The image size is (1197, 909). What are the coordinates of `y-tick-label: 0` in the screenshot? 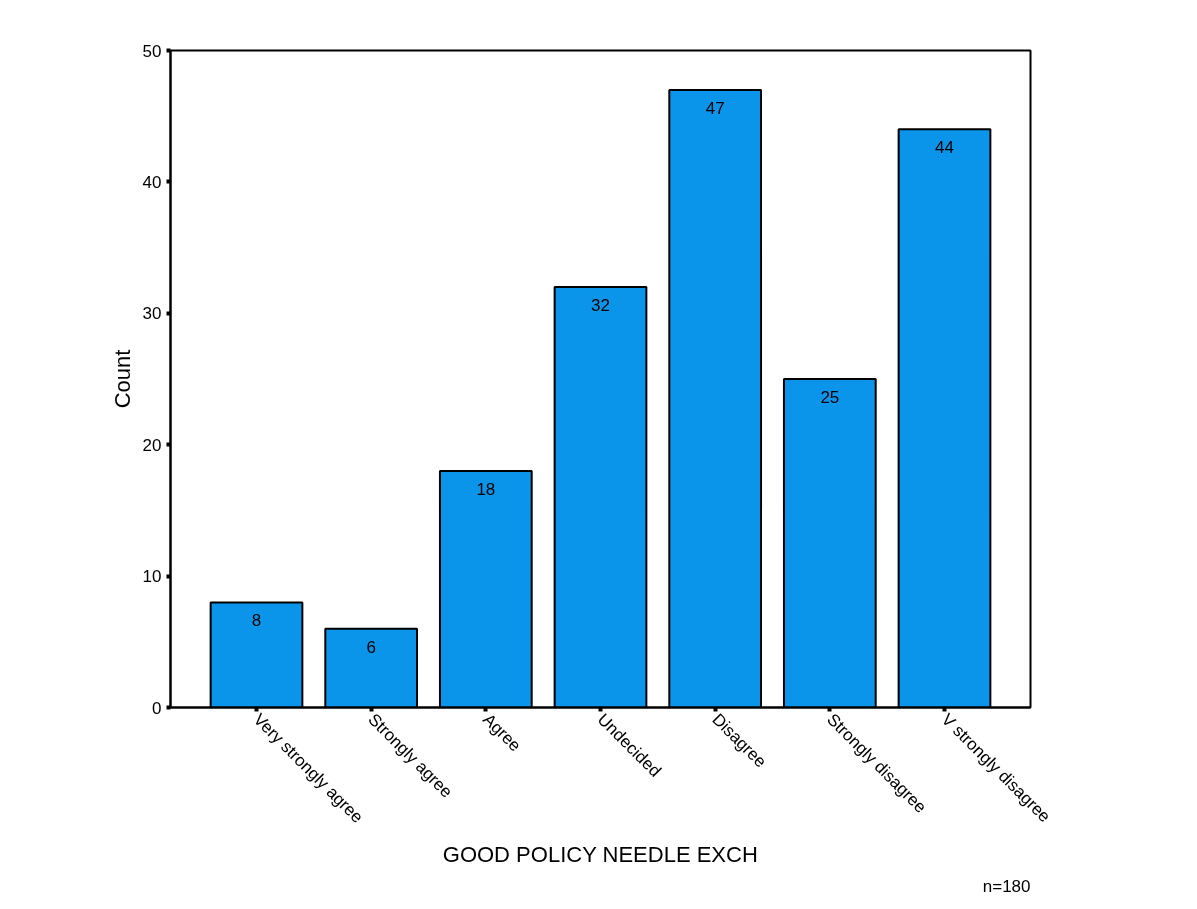 It's located at (157, 708).